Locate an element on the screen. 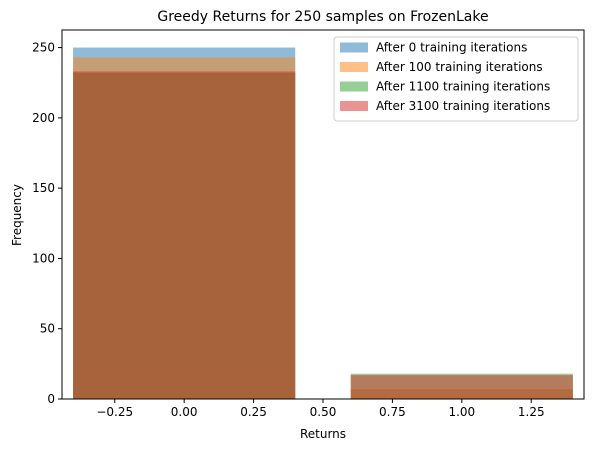 The width and height of the screenshot is (593, 449). x-tick-label: 0.00 is located at coordinates (184, 412).